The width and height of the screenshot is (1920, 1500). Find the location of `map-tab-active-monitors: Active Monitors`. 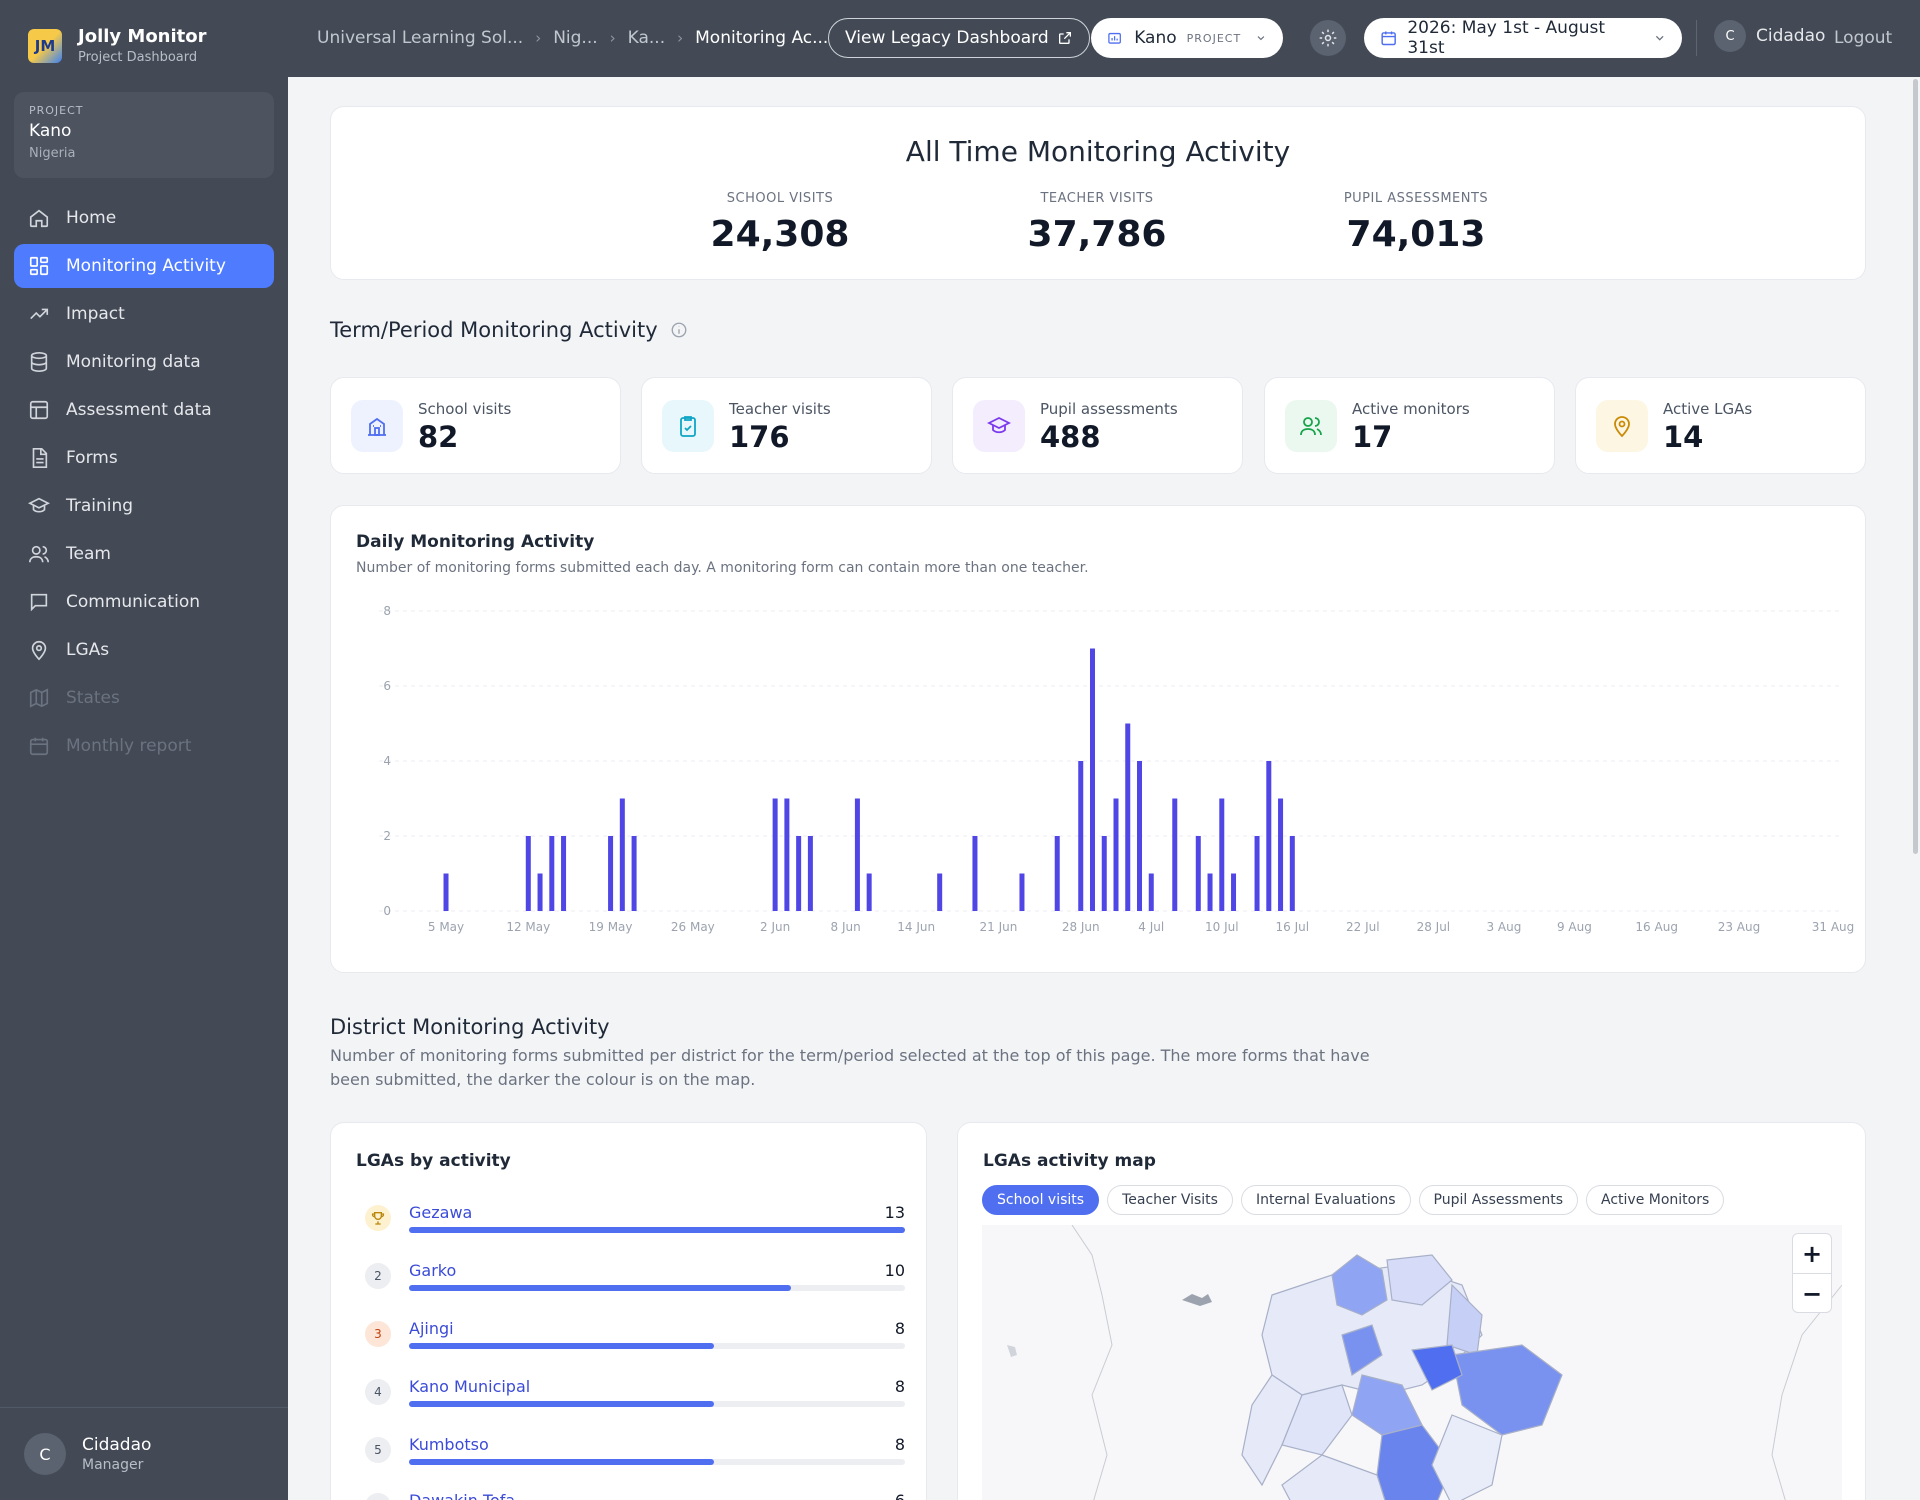

map-tab-active-monitors: Active Monitors is located at coordinates (1655, 1200).